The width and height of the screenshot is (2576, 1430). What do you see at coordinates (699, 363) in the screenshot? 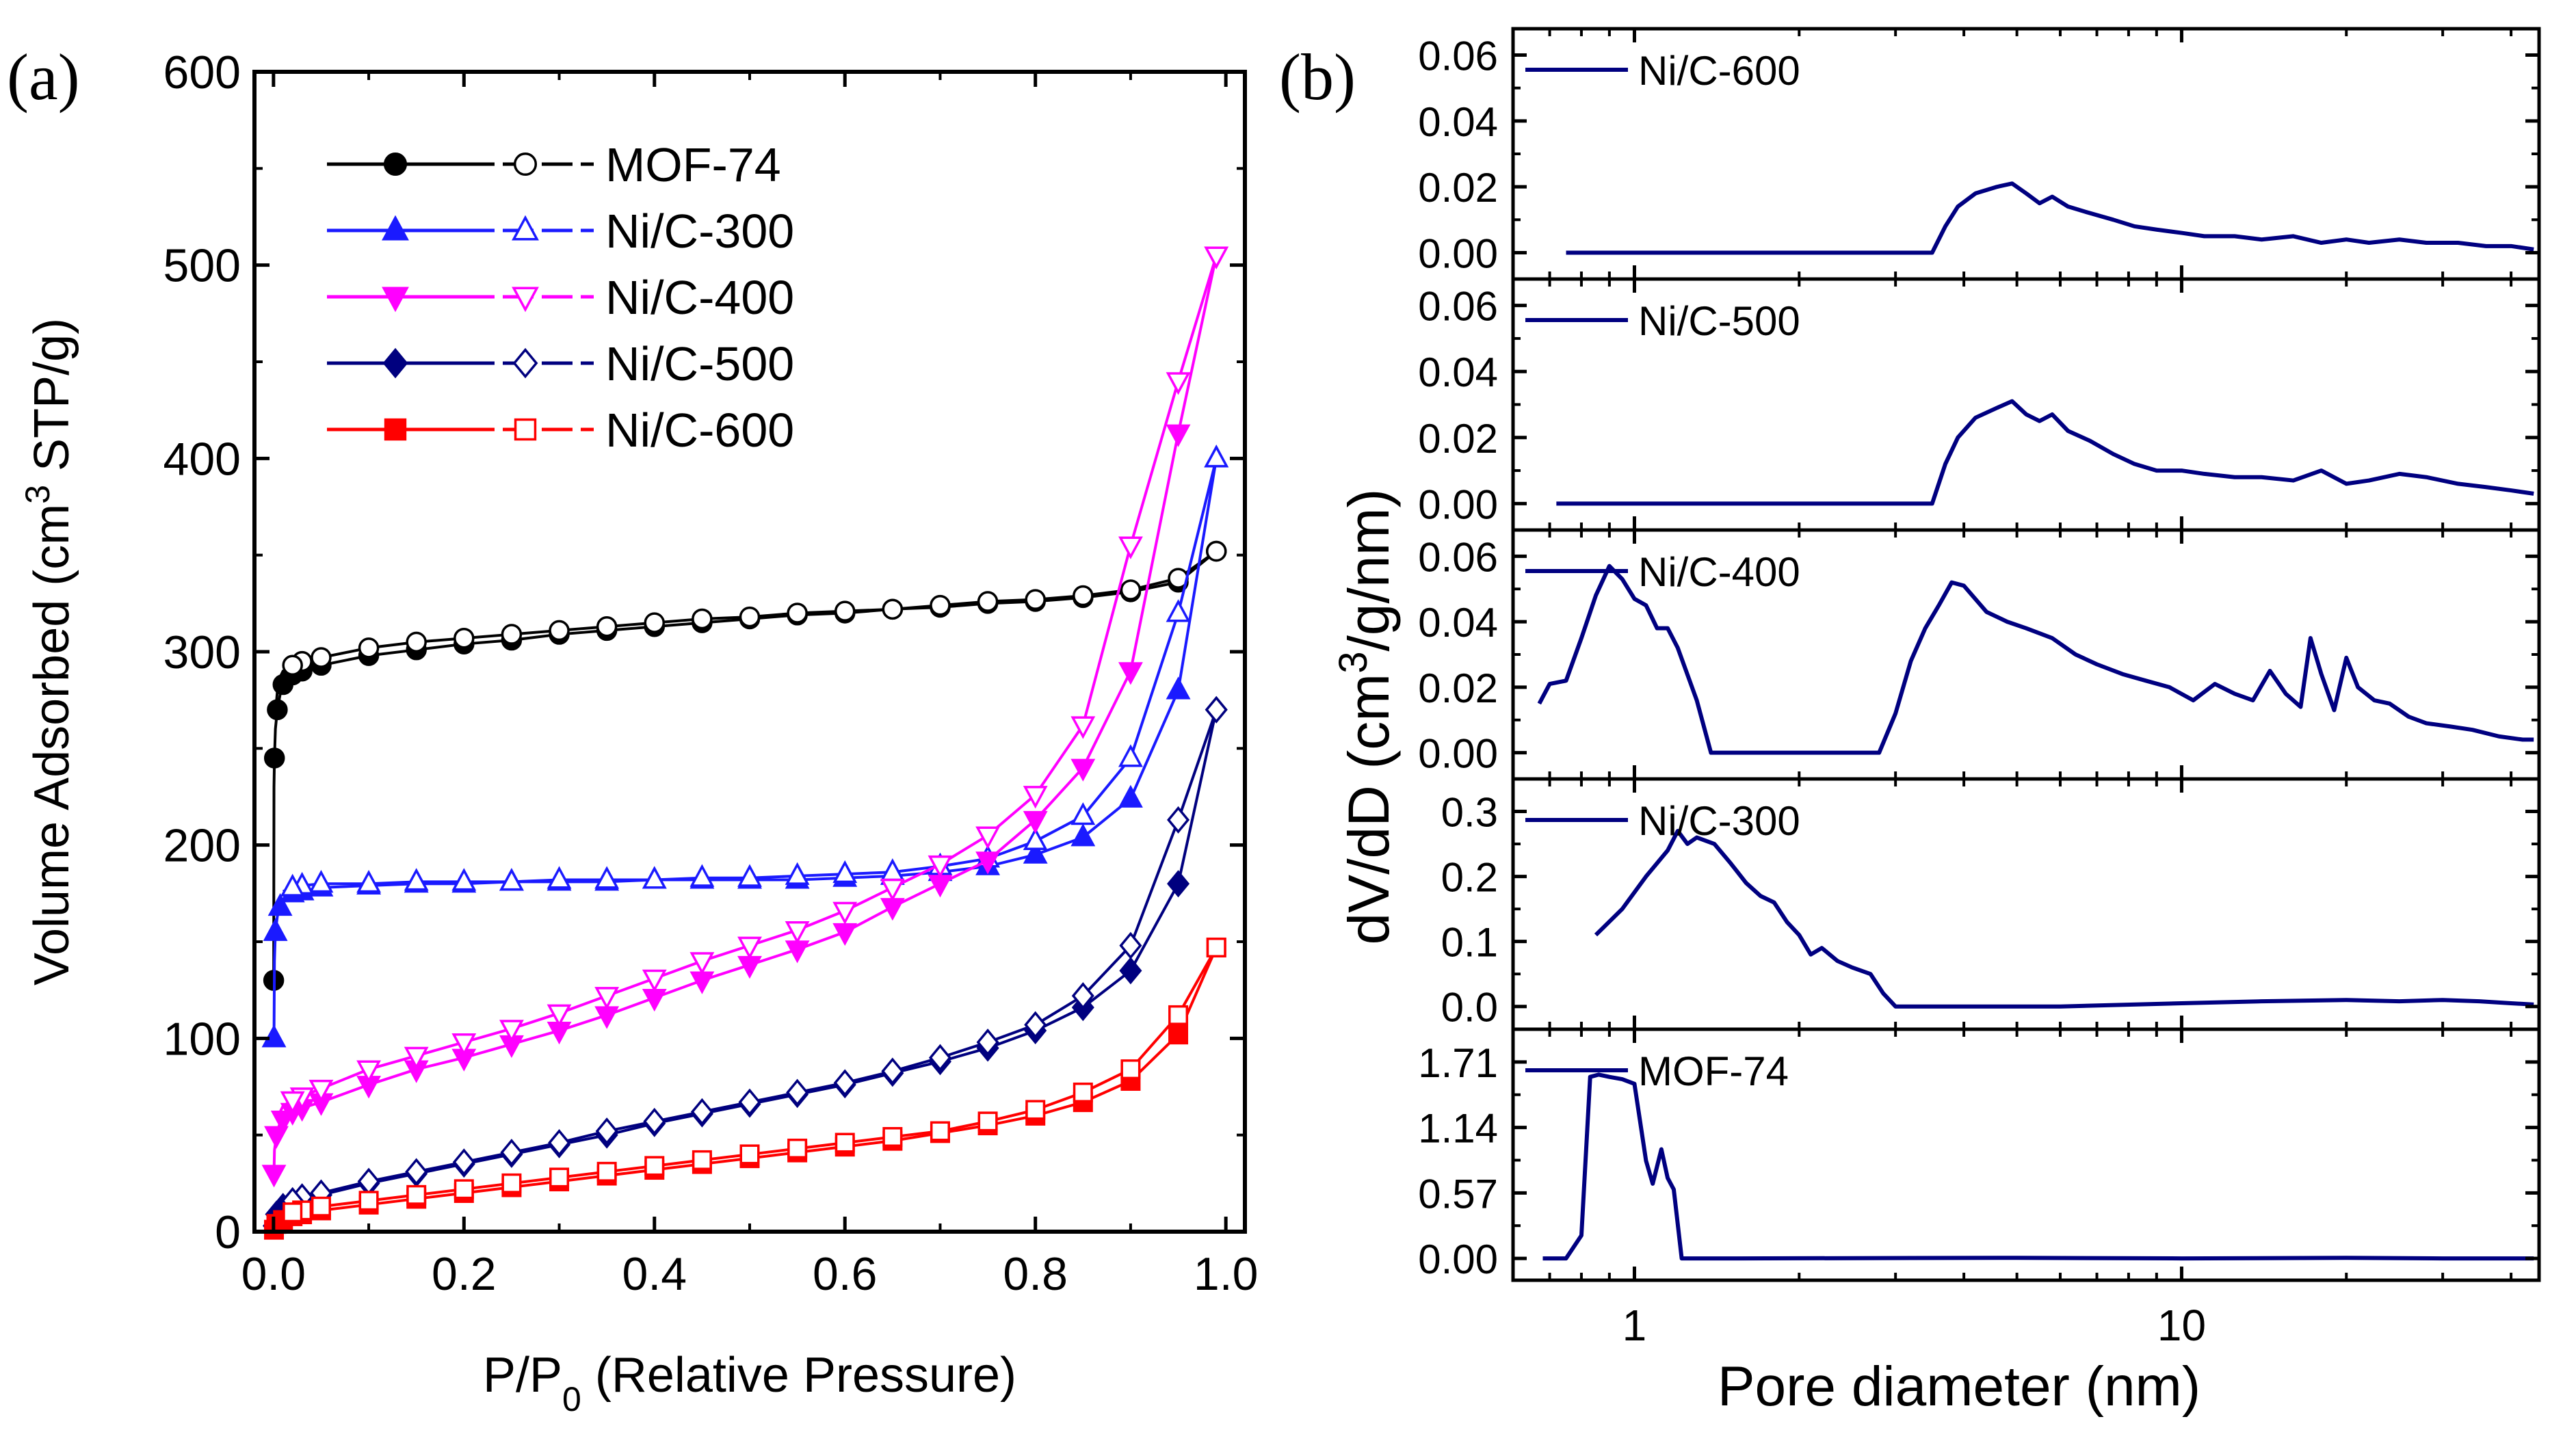
I see `legend-label: Ni/C-500` at bounding box center [699, 363].